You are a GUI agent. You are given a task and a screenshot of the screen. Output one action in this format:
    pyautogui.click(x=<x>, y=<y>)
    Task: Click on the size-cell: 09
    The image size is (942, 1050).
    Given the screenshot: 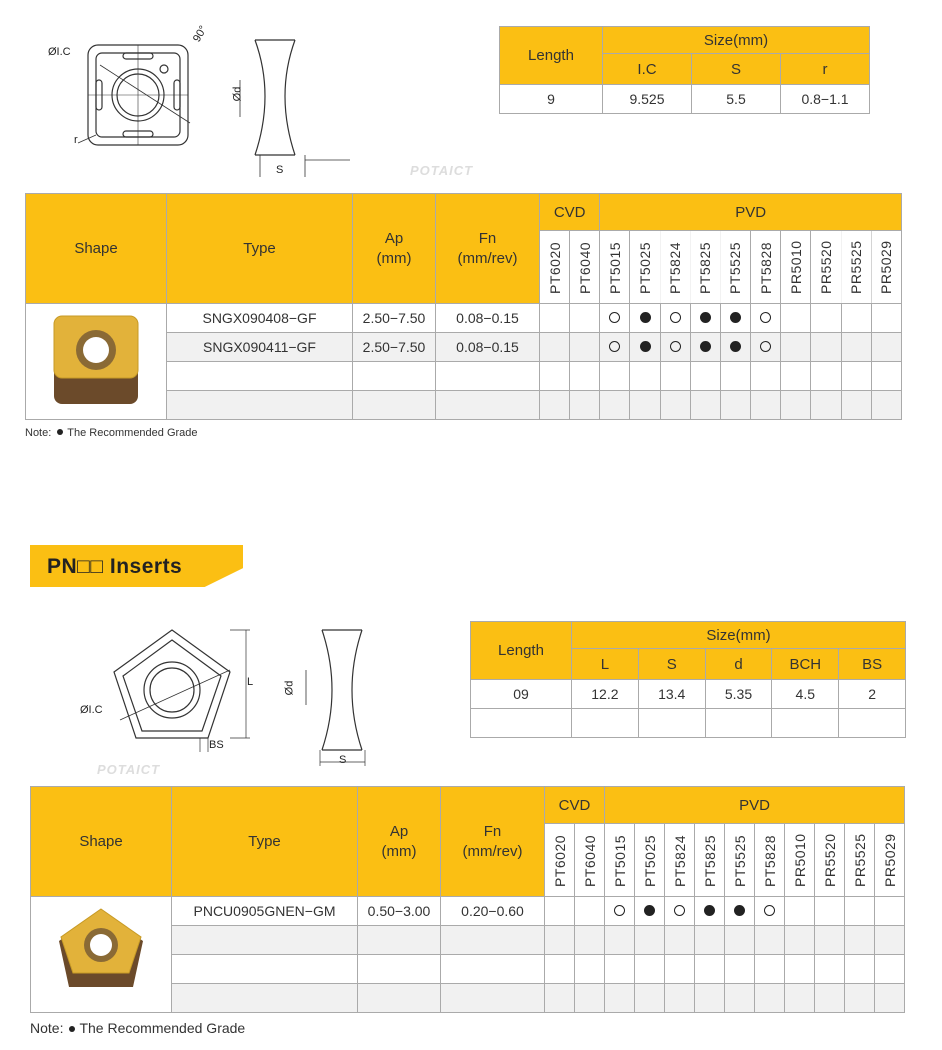 What is the action you would take?
    pyautogui.click(x=521, y=694)
    